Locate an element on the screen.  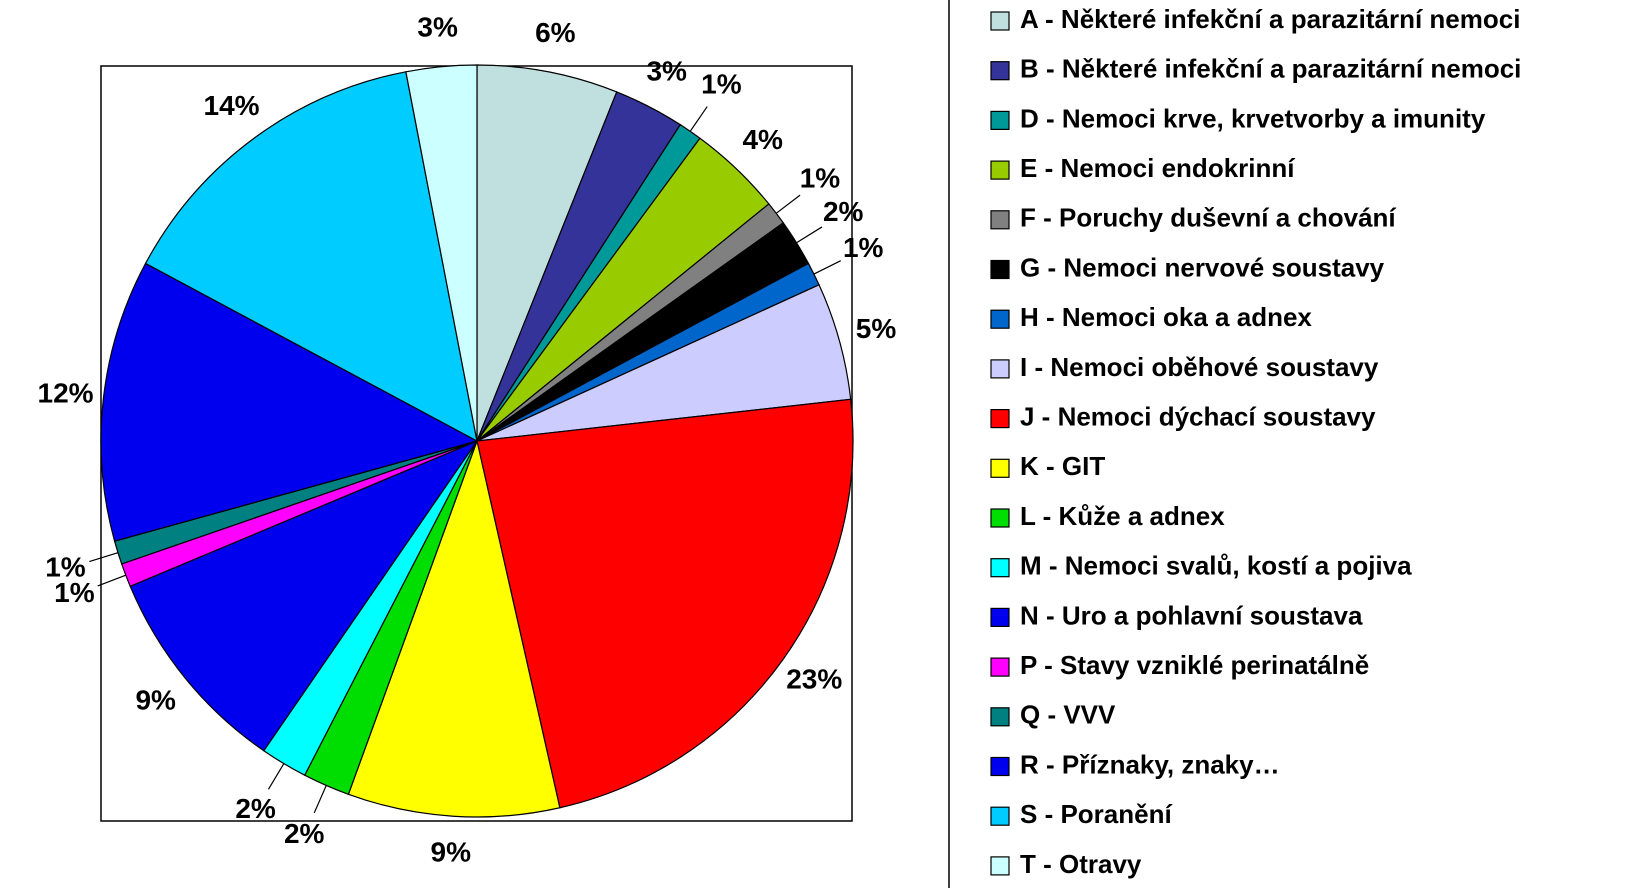
legend-label: D - Nemoci krve, krvetvorby a imunity is located at coordinates (1253, 118).